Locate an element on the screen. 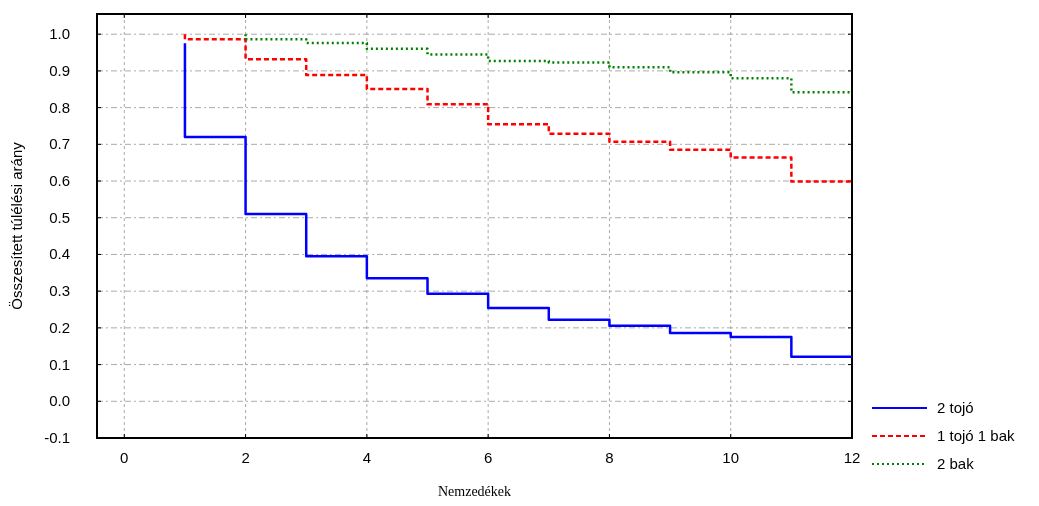  x-tick-label: 12 is located at coordinates (852, 457).